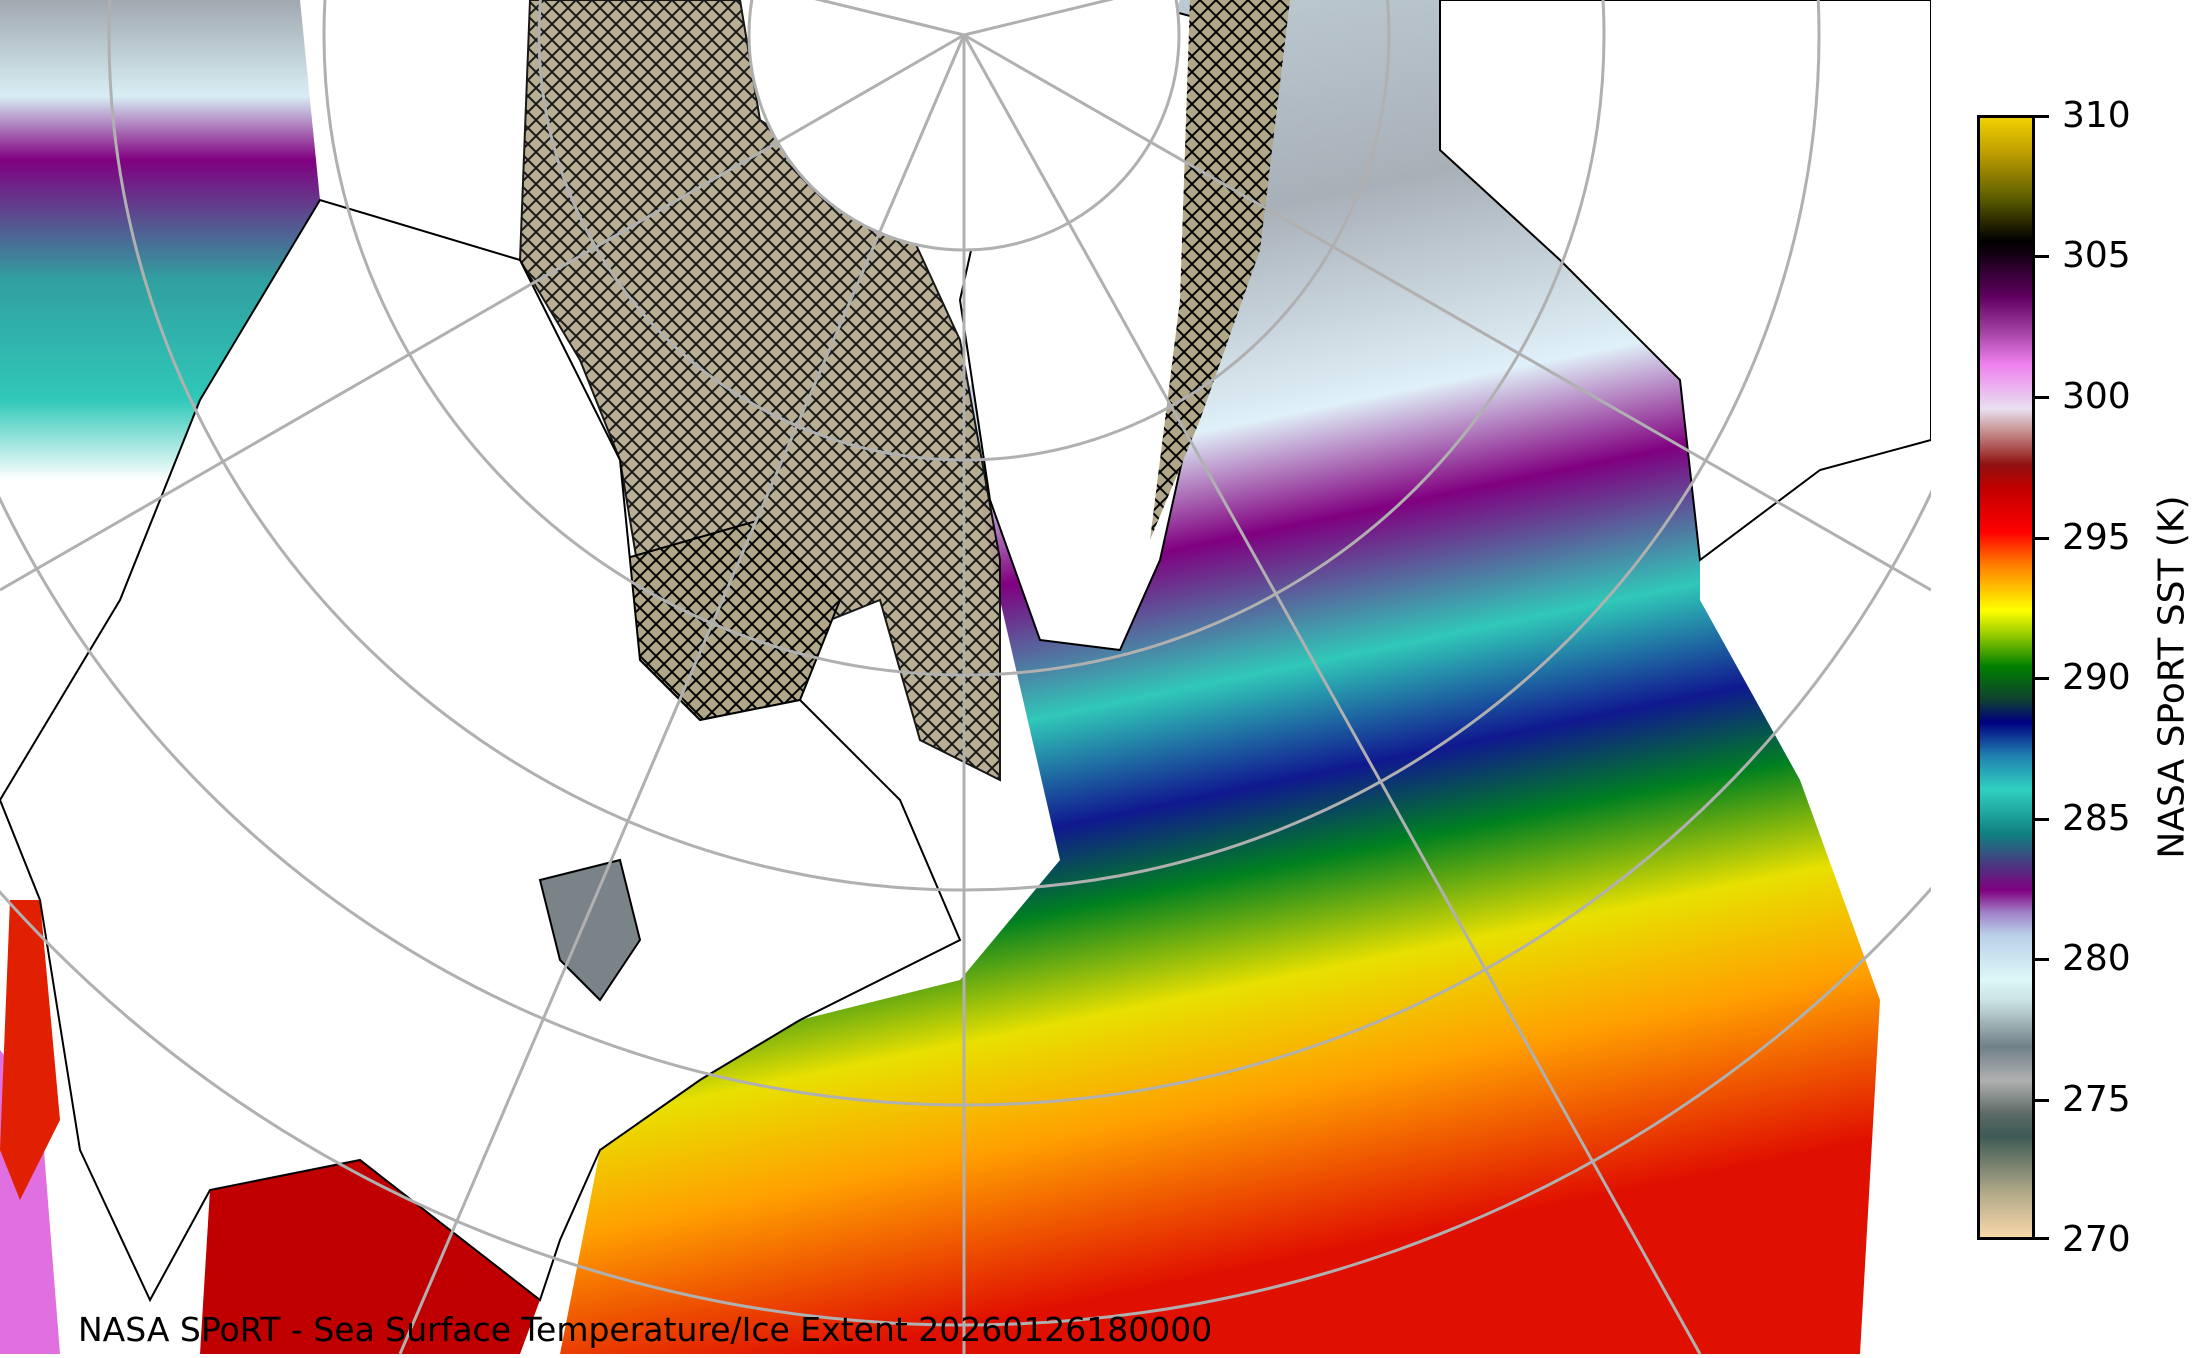  I want to click on colorbar-tick-label: 290, so click(2096, 677).